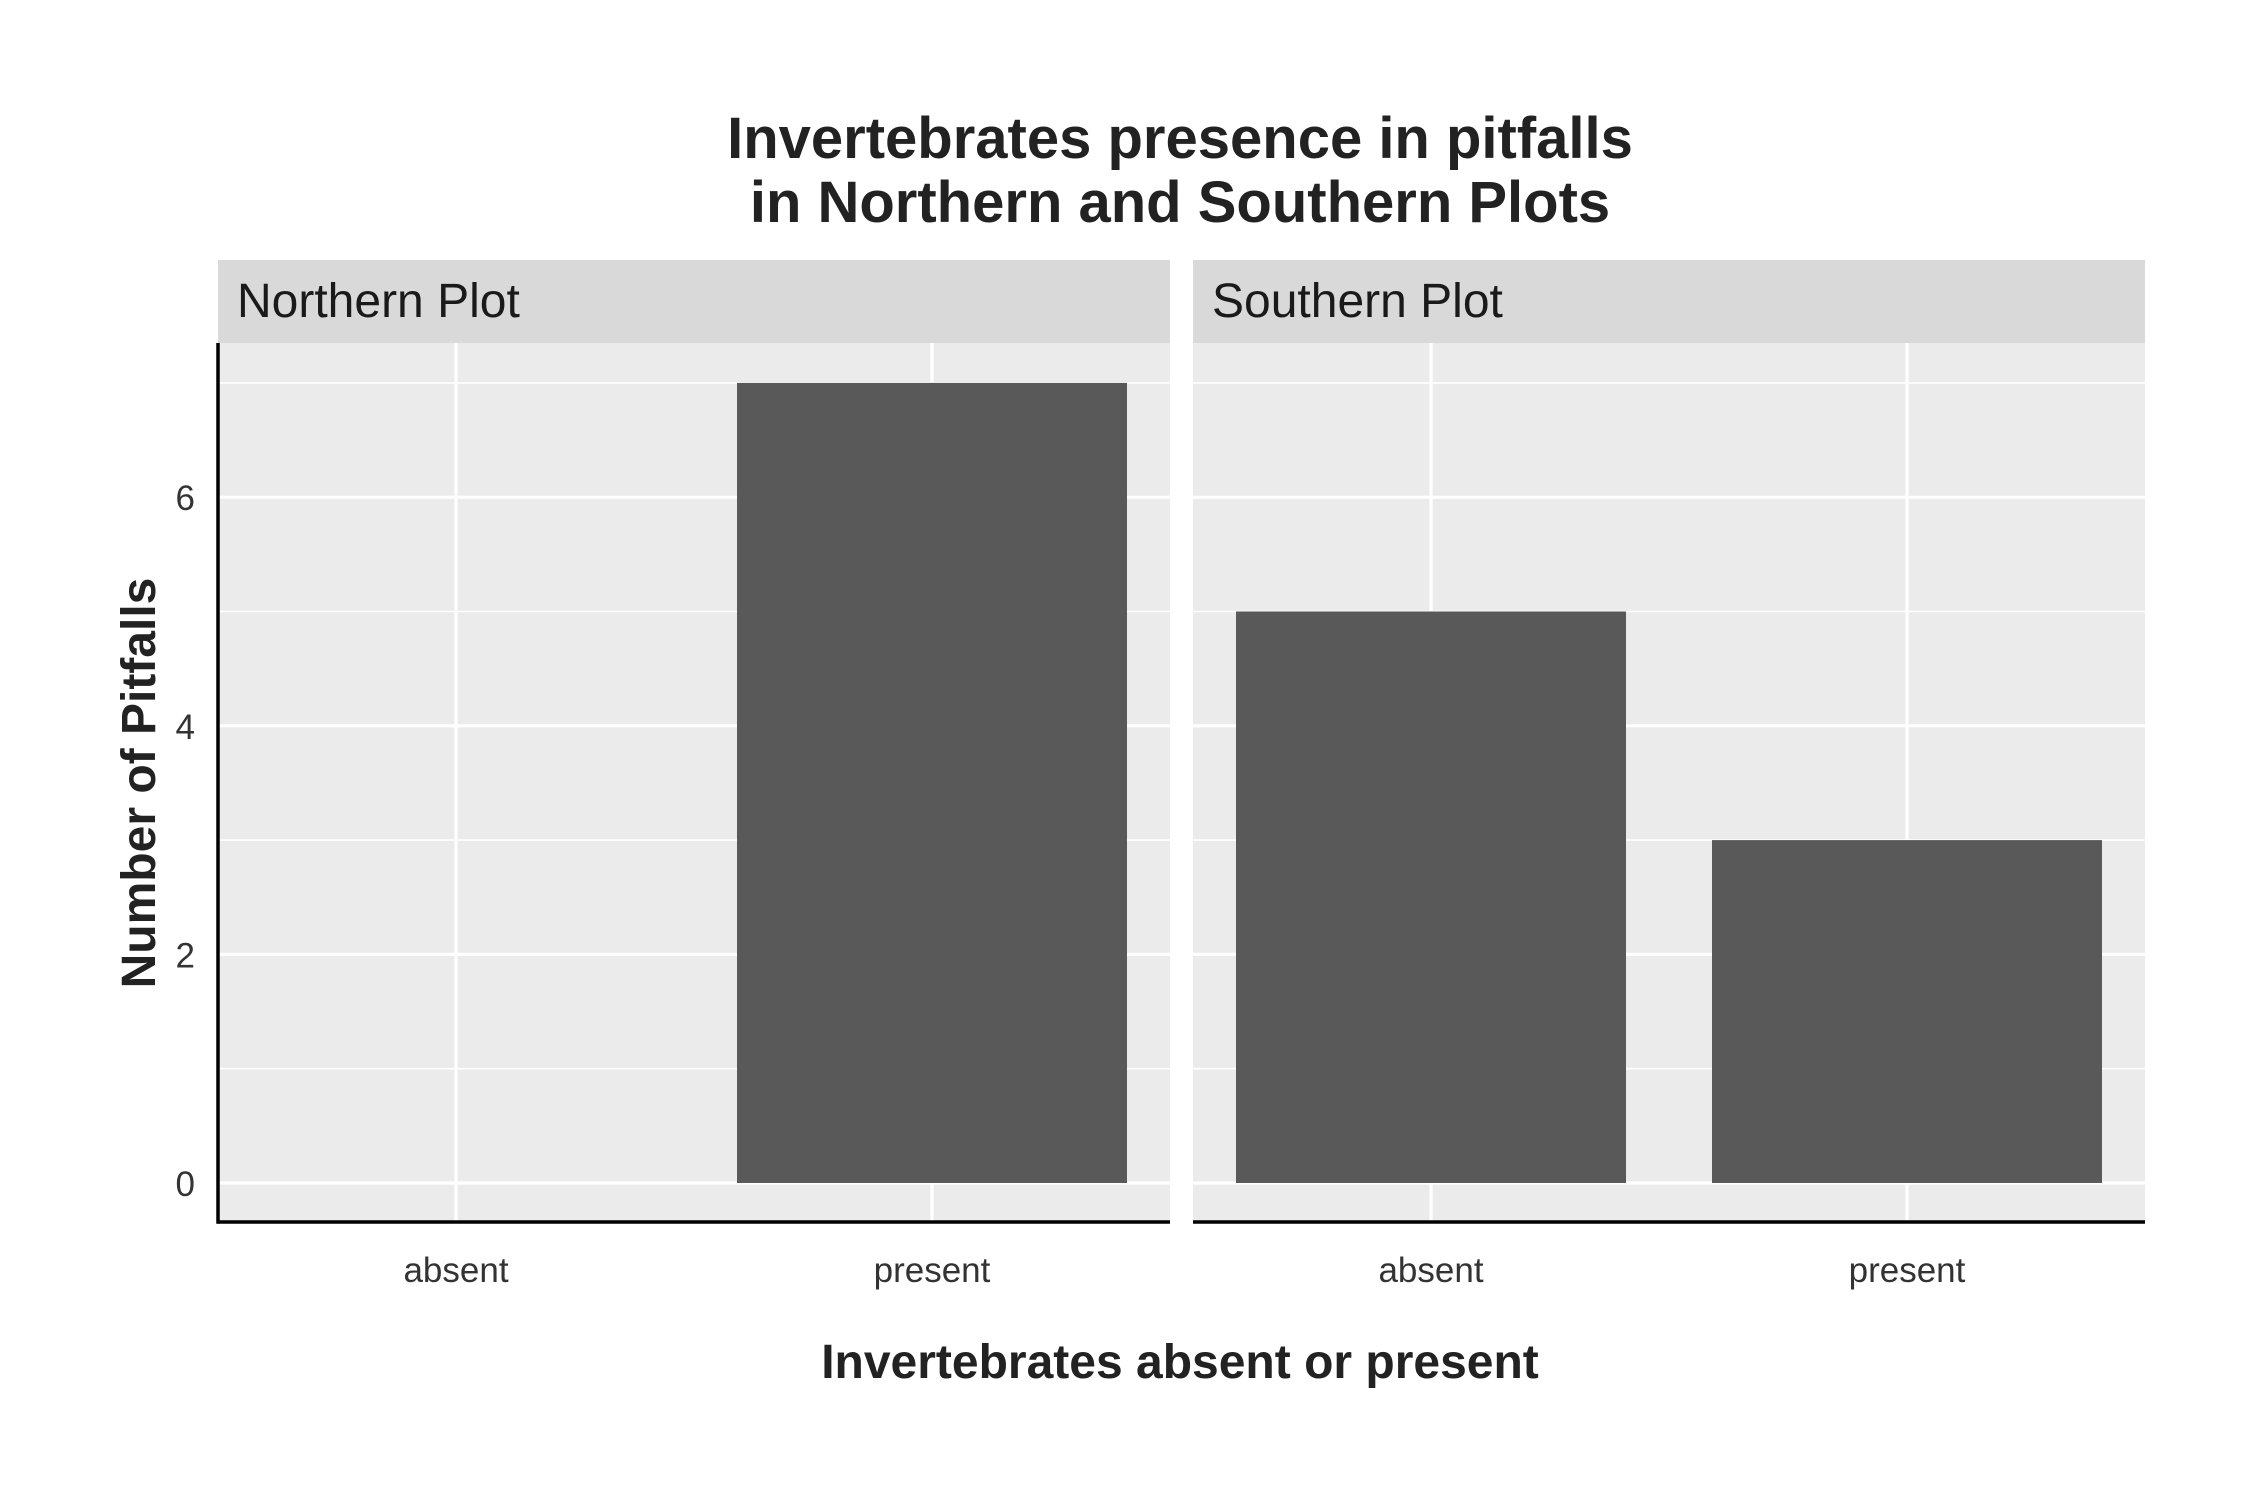 The width and height of the screenshot is (2250, 1500). What do you see at coordinates (378, 301) in the screenshot?
I see `facet-strip-label-northern-plot: Northern Plot` at bounding box center [378, 301].